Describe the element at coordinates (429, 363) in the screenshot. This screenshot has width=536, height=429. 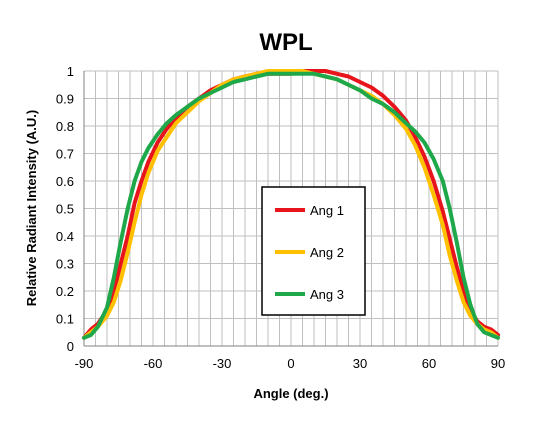
I see `x-tick-label: 60` at that location.